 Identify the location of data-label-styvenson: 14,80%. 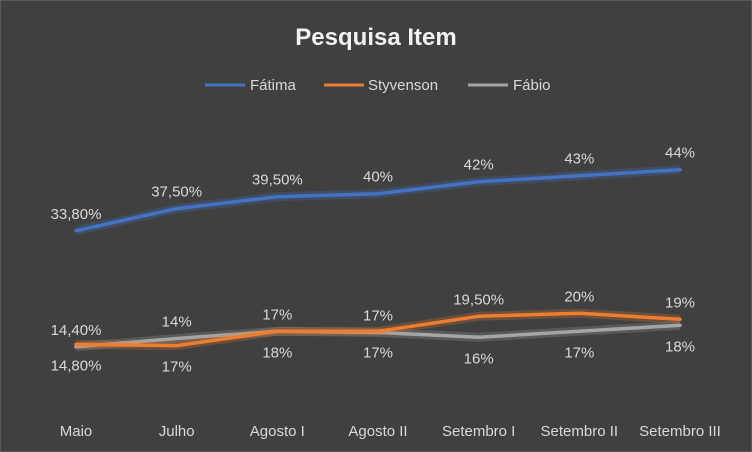
(76, 365).